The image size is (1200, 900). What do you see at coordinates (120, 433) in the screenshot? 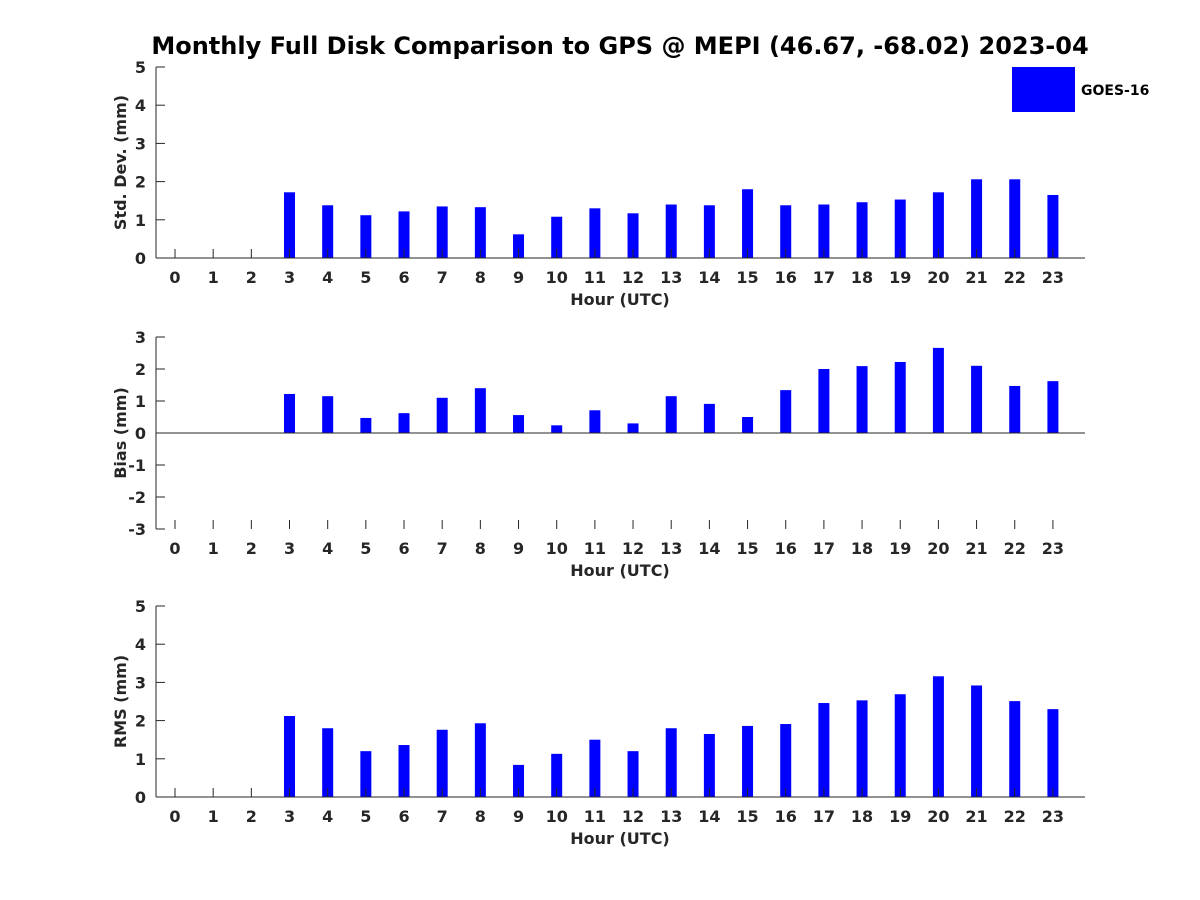
I see `bias-ylabel: Bias (mm)` at bounding box center [120, 433].